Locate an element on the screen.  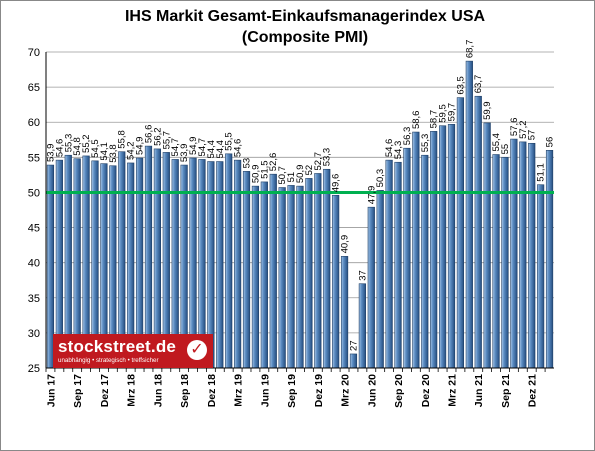
y-tick-label: 45 is located at coordinates (34, 229).